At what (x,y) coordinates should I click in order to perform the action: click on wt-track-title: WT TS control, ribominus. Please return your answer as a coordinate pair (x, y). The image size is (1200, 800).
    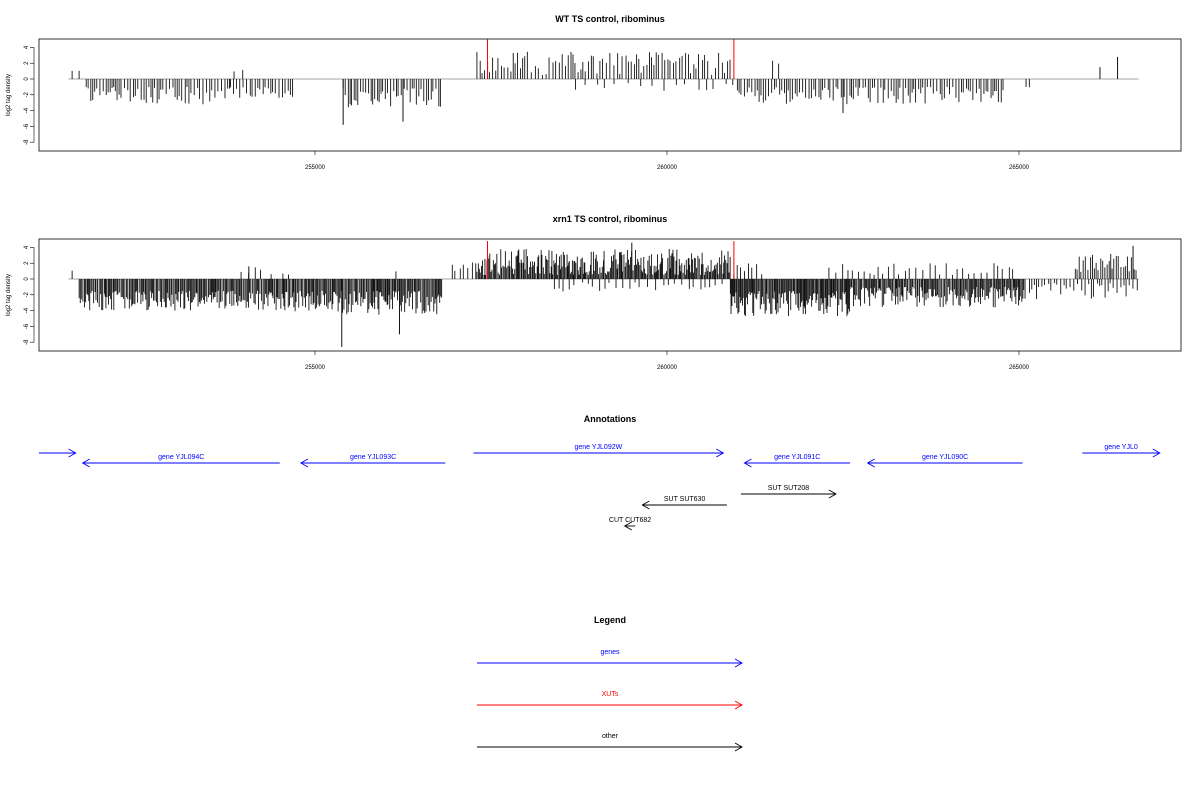
    Looking at the image, I should click on (610, 19).